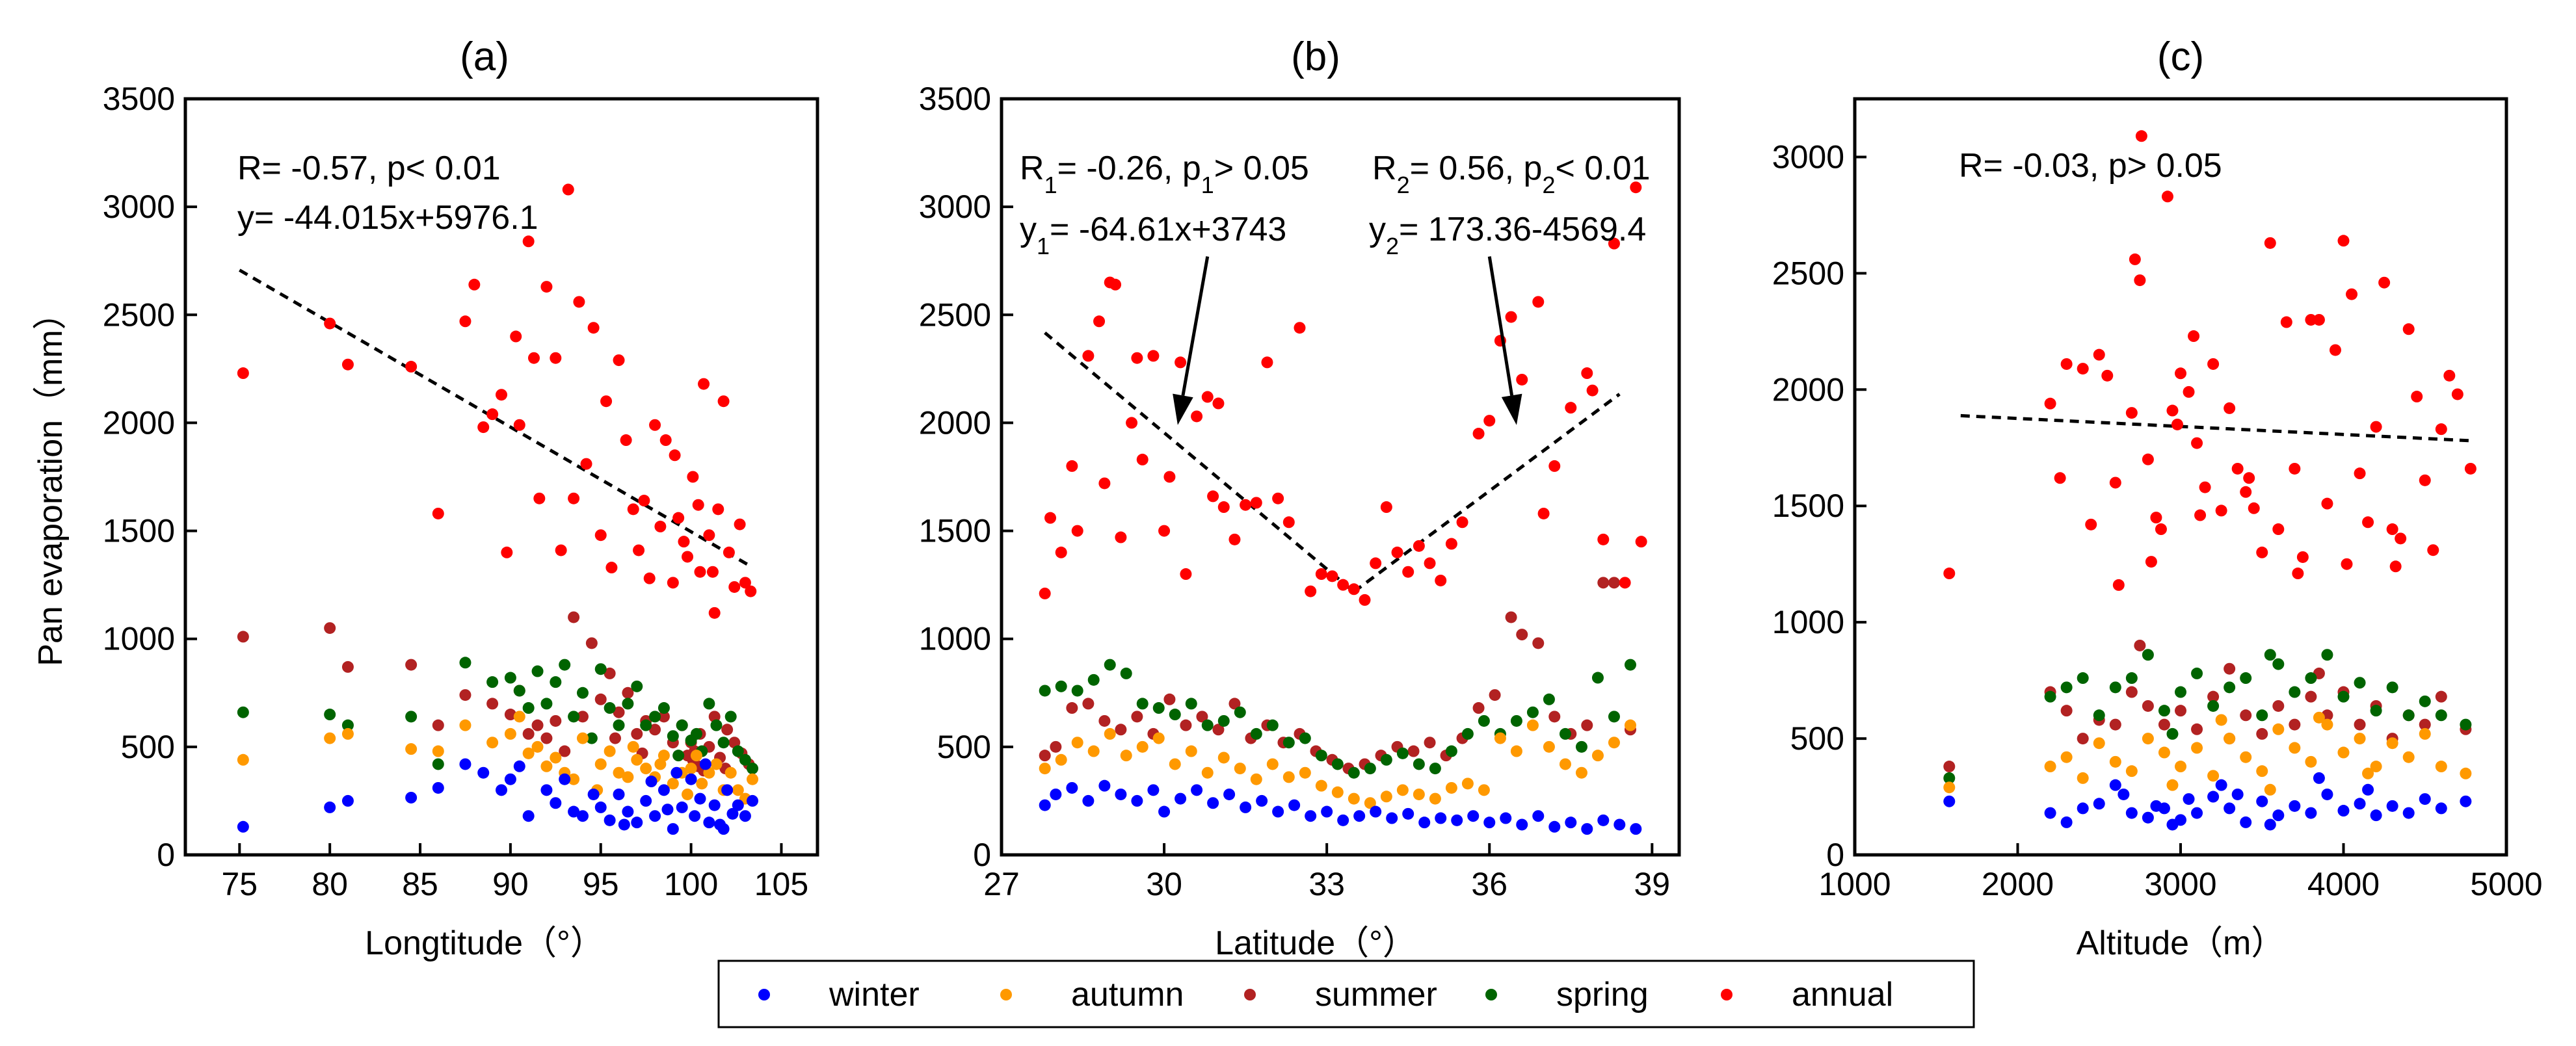 Image resolution: width=2576 pixels, height=1046 pixels. What do you see at coordinates (1250, 994) in the screenshot?
I see `legend-marker-summer` at bounding box center [1250, 994].